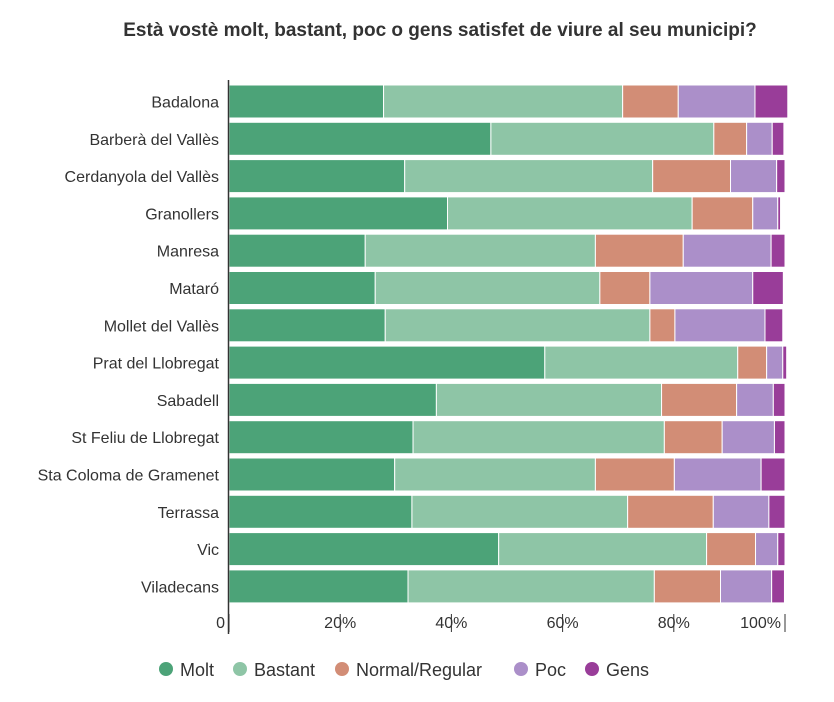 This screenshot has width=834, height=702. Describe the element at coordinates (194, 289) in the screenshot. I see `category-label: Mataró` at that location.